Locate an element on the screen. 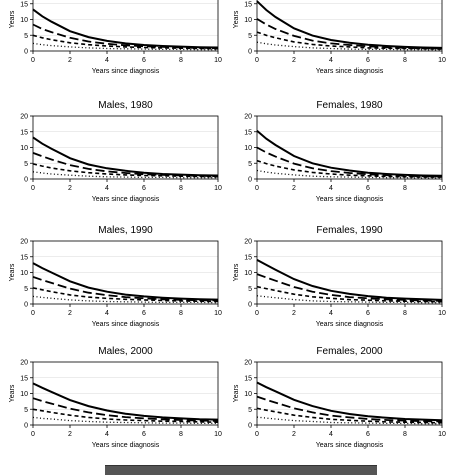 The width and height of the screenshot is (474, 475). panel-title: Females, 2000 is located at coordinates (349, 351).